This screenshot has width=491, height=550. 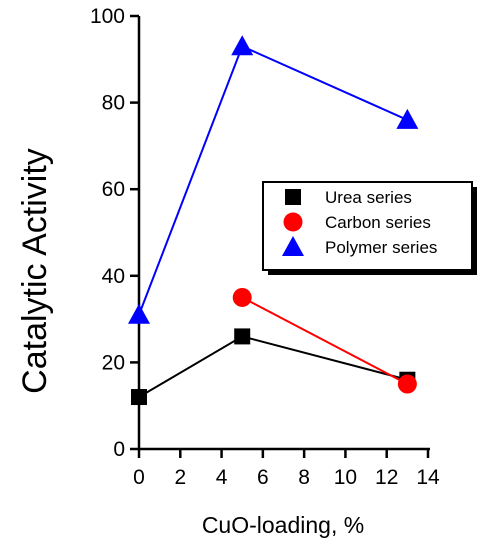 I want to click on legend: Urea series Carbon series Polymer series, so click(x=369, y=228).